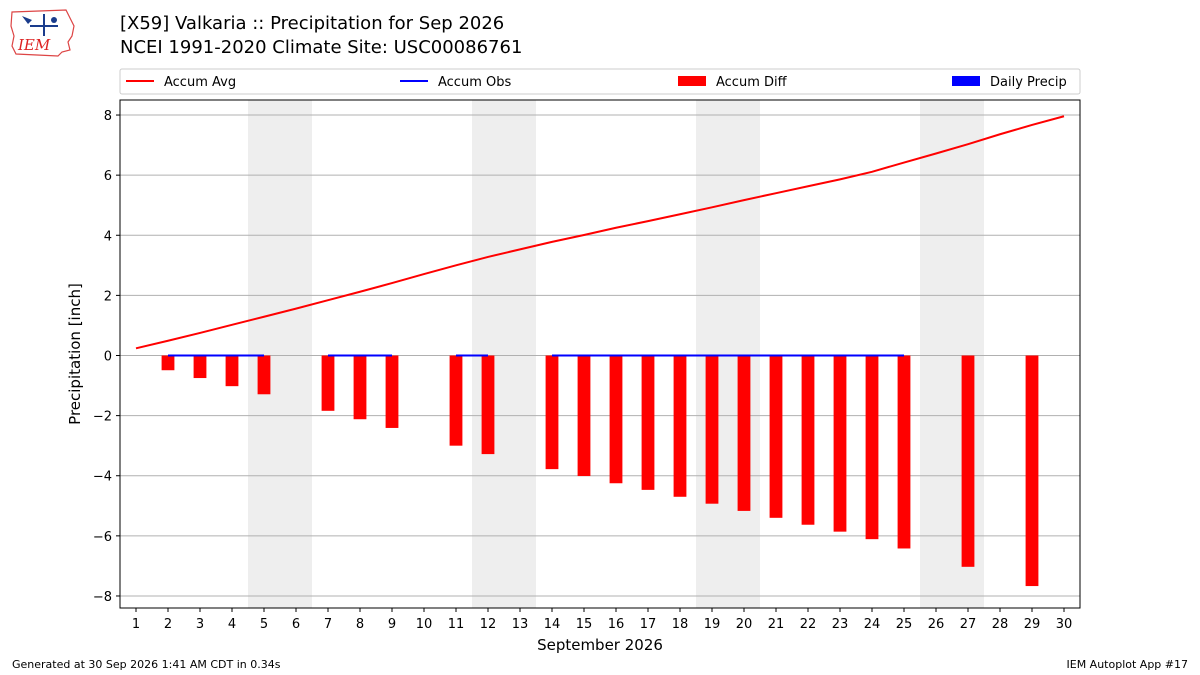 Image resolution: width=1200 pixels, height=675 pixels. I want to click on app-label: IEM Autoplot App #17, so click(1127, 664).